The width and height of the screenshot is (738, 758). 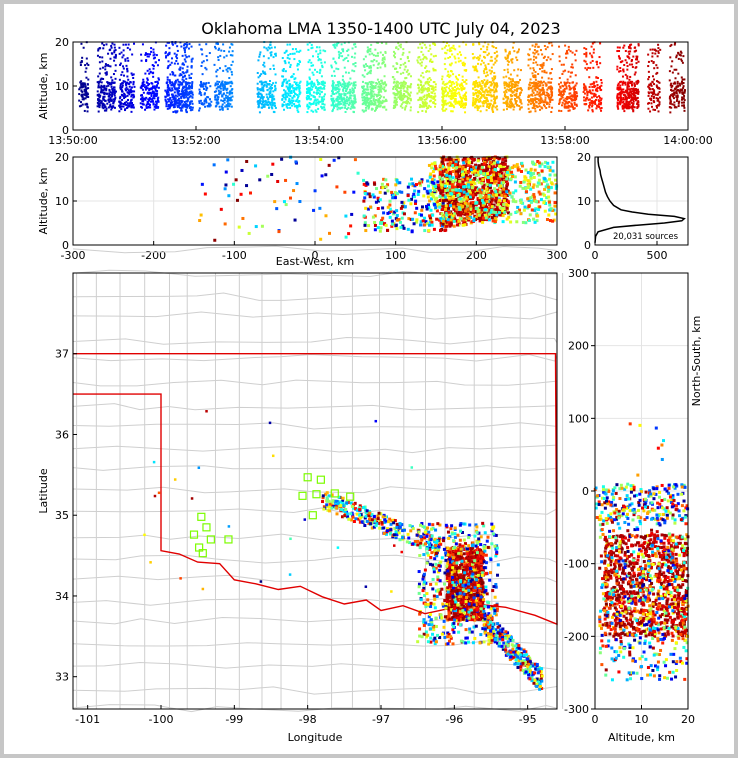 What do you see at coordinates (578, 273) in the screenshot?
I see `ns-tick-label: 300` at bounding box center [578, 273].